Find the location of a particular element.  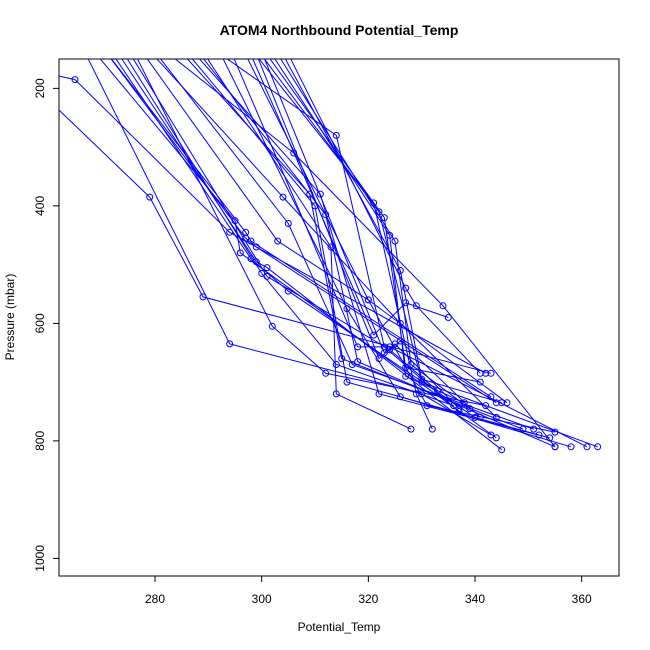

y-tick-label: 400 is located at coordinates (40, 206).